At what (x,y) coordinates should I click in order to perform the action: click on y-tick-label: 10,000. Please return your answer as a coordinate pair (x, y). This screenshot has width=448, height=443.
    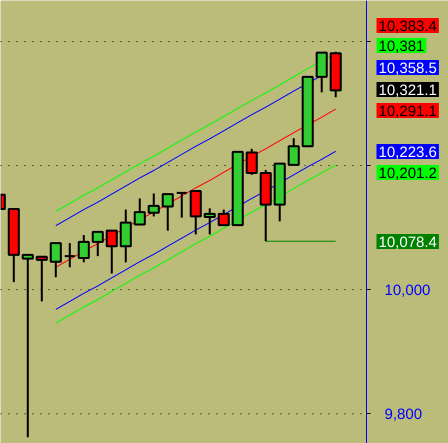
    Looking at the image, I should click on (407, 291).